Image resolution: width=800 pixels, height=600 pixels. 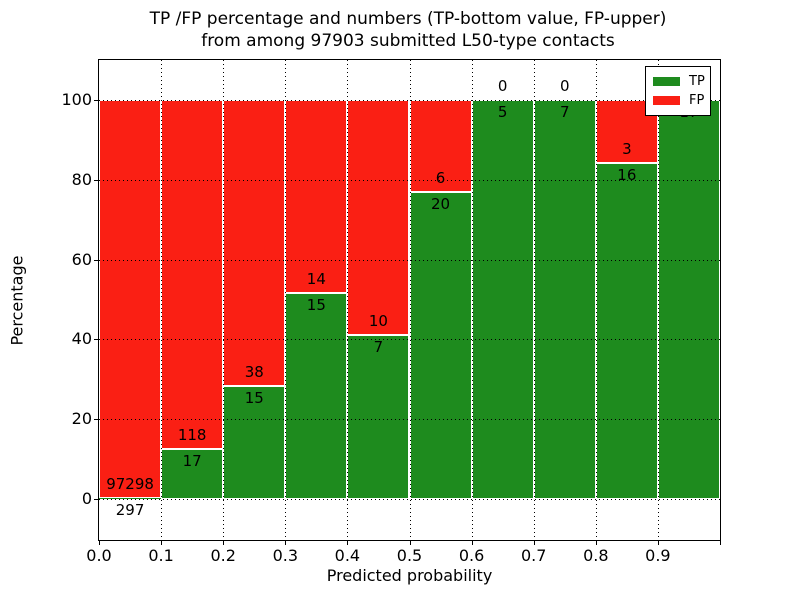 What do you see at coordinates (192, 460) in the screenshot?
I see `bar-label-tp: 17` at bounding box center [192, 460].